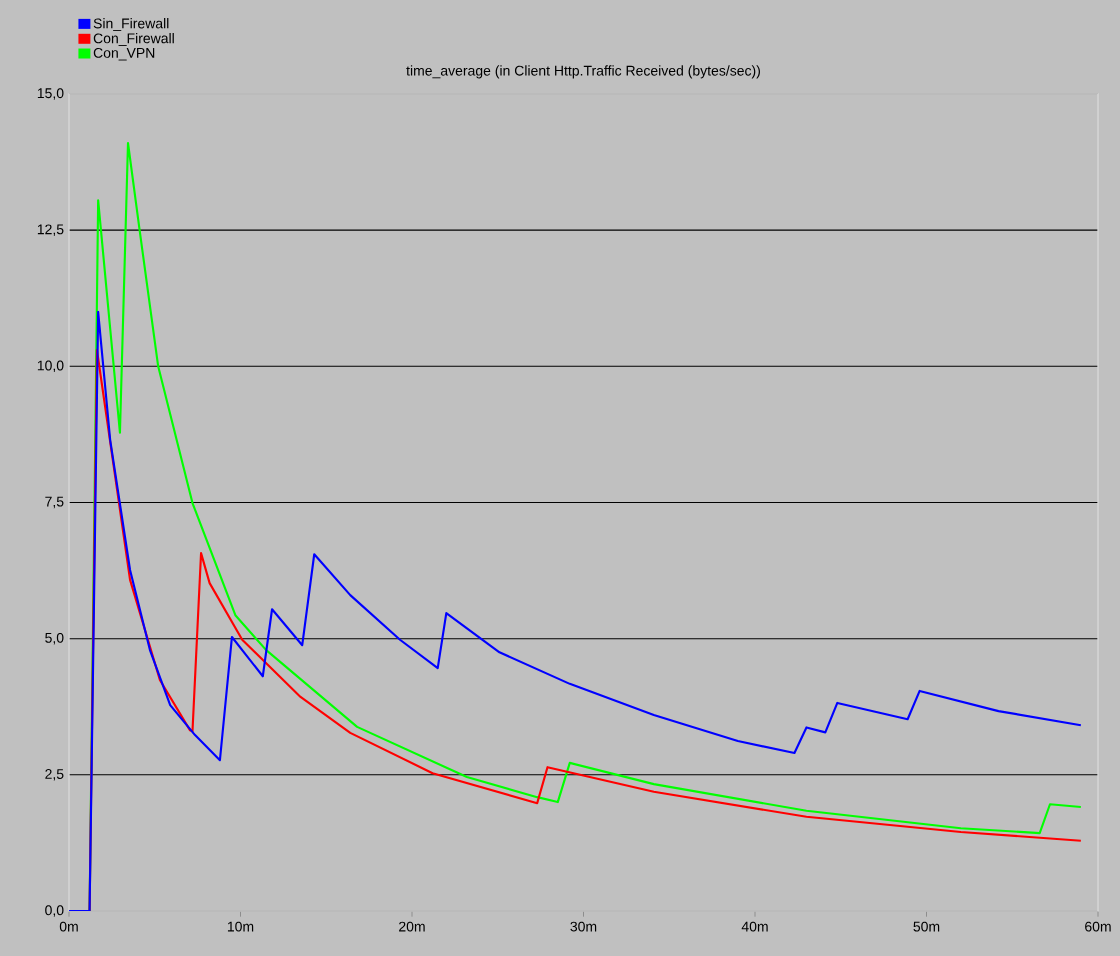 The height and width of the screenshot is (956, 1120). I want to click on x-tick-label: 30m, so click(583, 926).